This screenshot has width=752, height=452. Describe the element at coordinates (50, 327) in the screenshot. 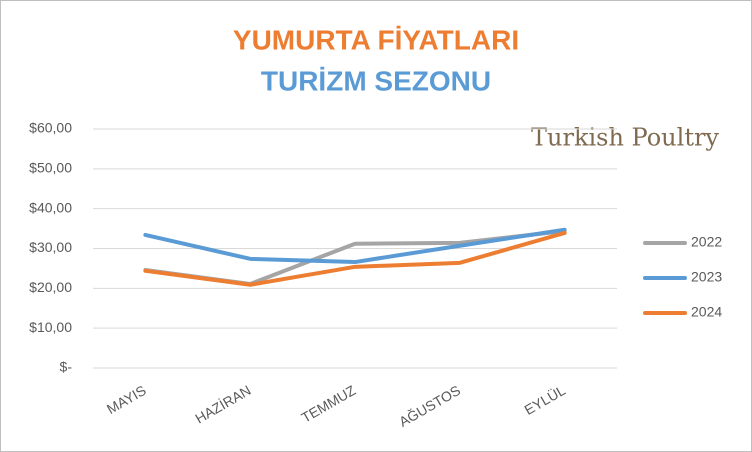

I see `y-tick-label: $10,00` at that location.